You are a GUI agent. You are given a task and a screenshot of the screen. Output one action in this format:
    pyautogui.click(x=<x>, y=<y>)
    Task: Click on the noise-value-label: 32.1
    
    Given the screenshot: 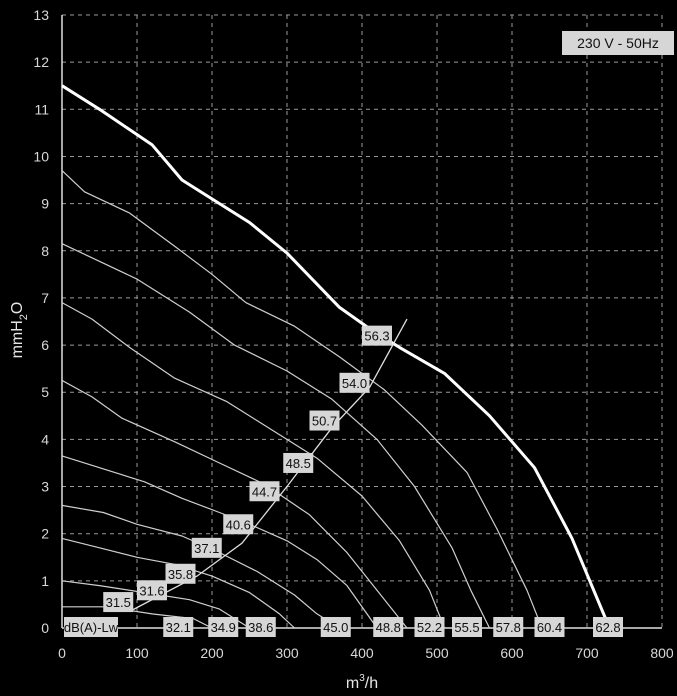 What is the action you would take?
    pyautogui.click(x=178, y=627)
    